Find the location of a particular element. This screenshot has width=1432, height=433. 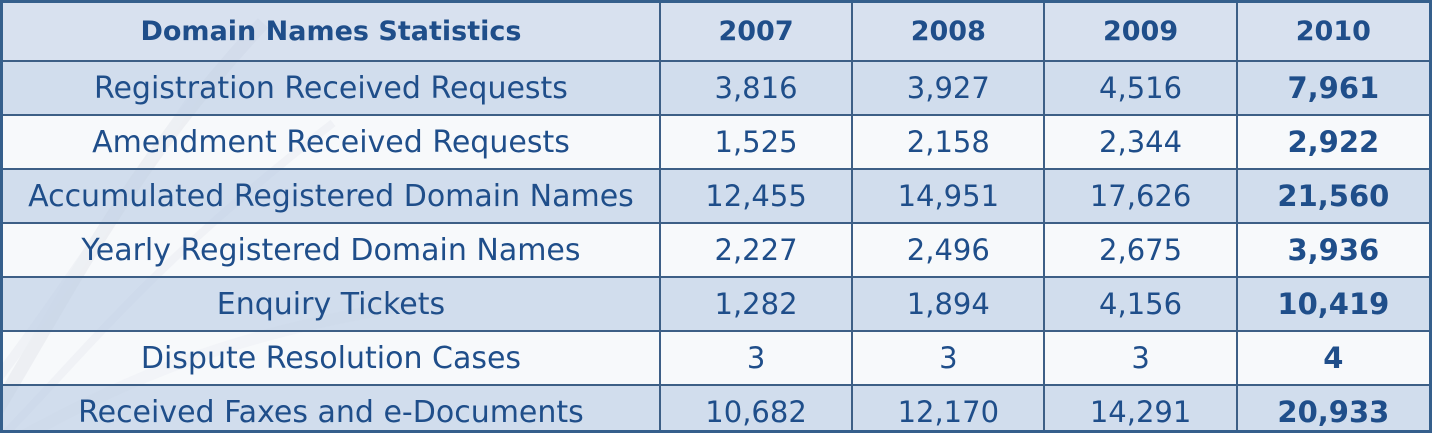

table-cell: 4,516 is located at coordinates (1140, 88).